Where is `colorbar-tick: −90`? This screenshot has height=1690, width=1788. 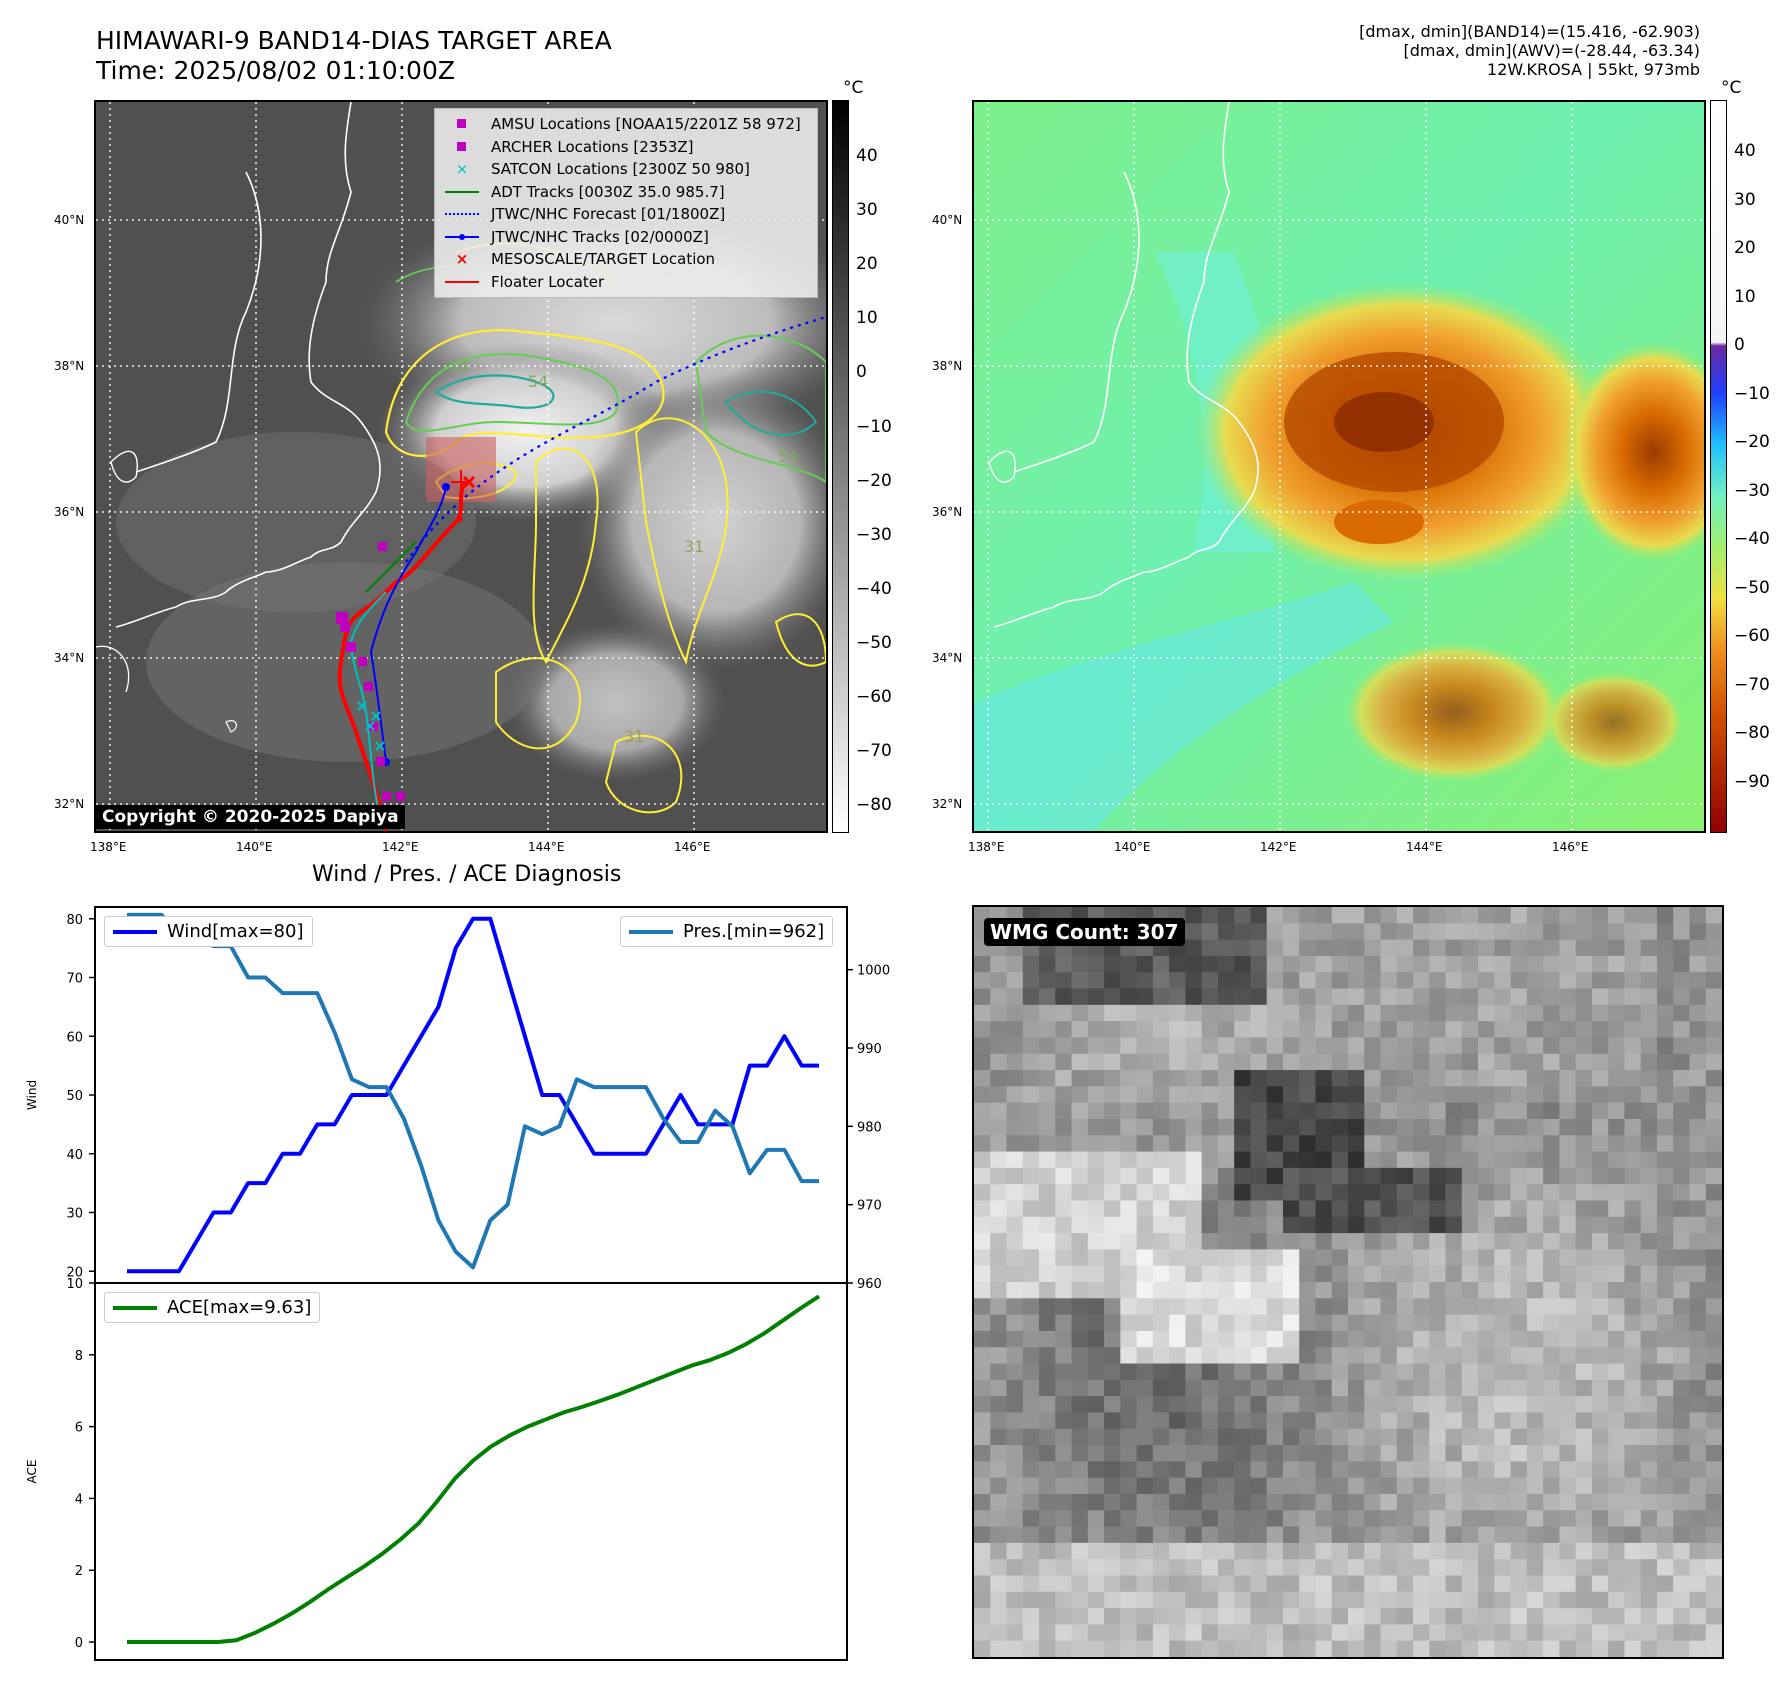 colorbar-tick: −90 is located at coordinates (1752, 781).